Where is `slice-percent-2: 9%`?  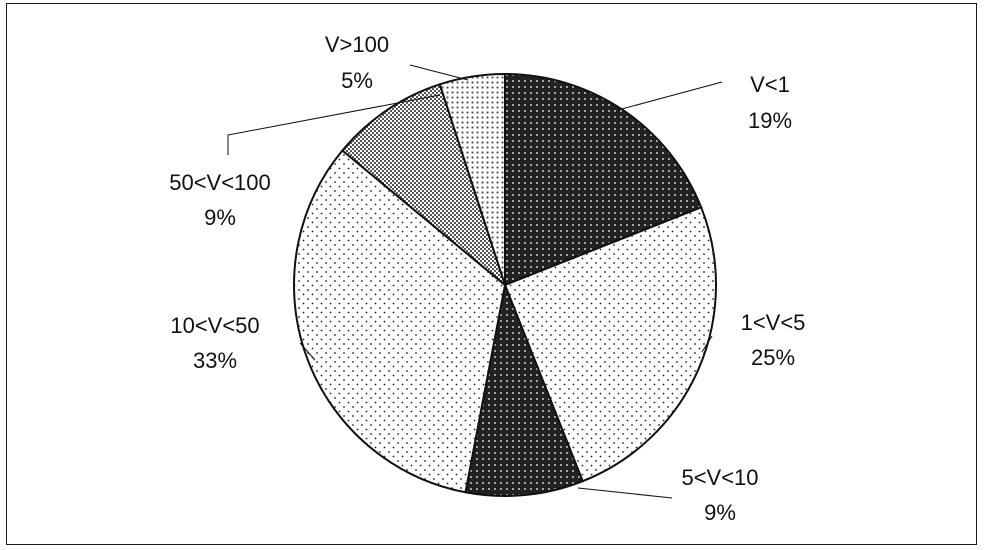
slice-percent-2: 9% is located at coordinates (720, 512).